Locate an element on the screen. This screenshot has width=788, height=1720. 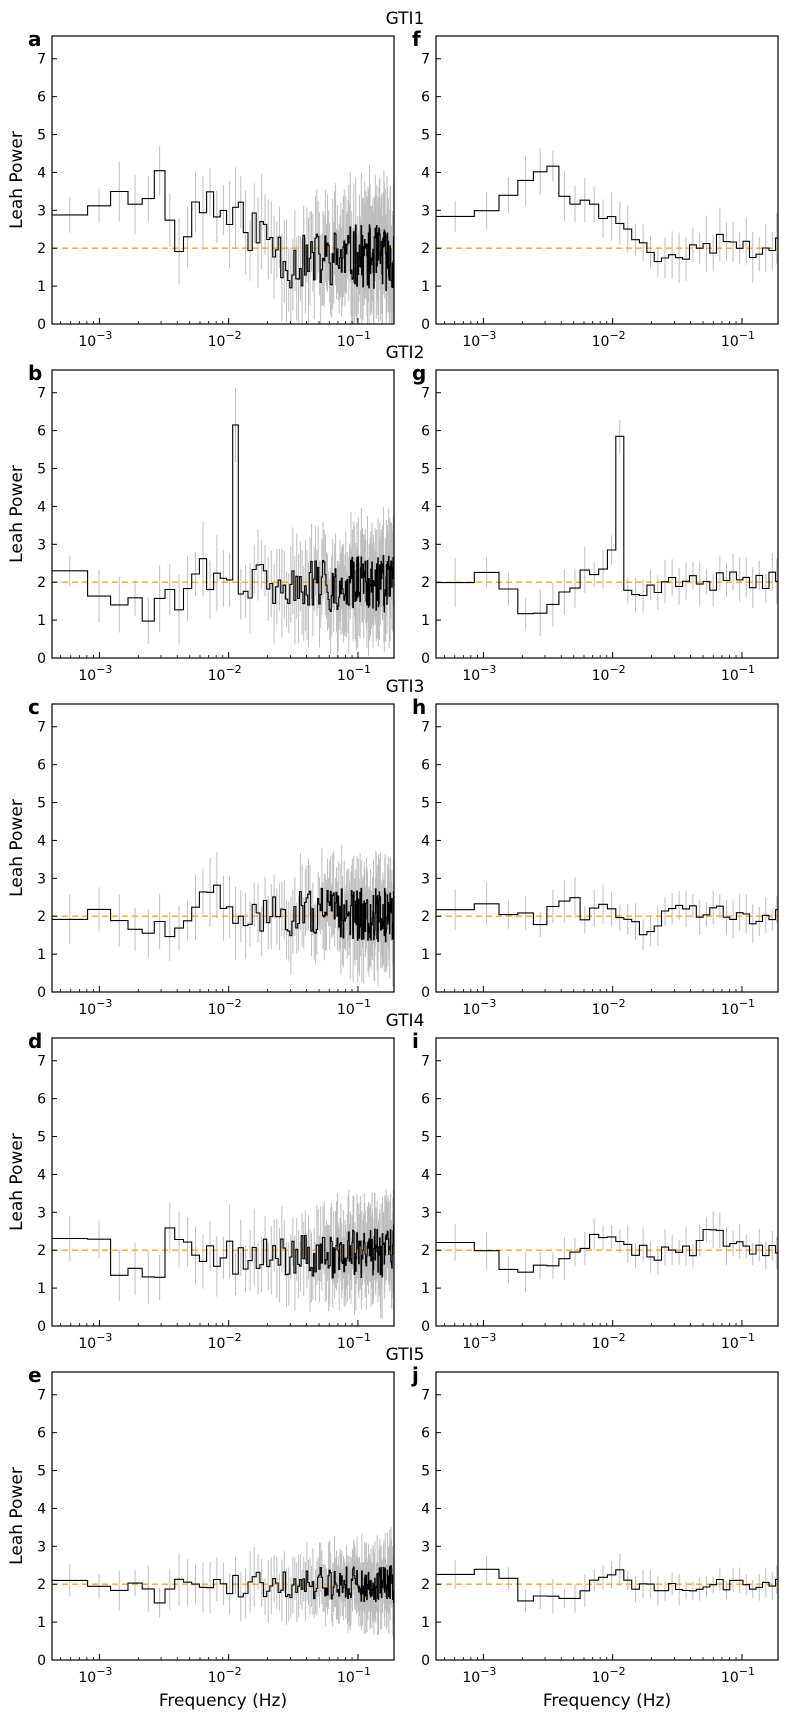
ytick-label-d-6: 6 is located at coordinates (41, 1100).